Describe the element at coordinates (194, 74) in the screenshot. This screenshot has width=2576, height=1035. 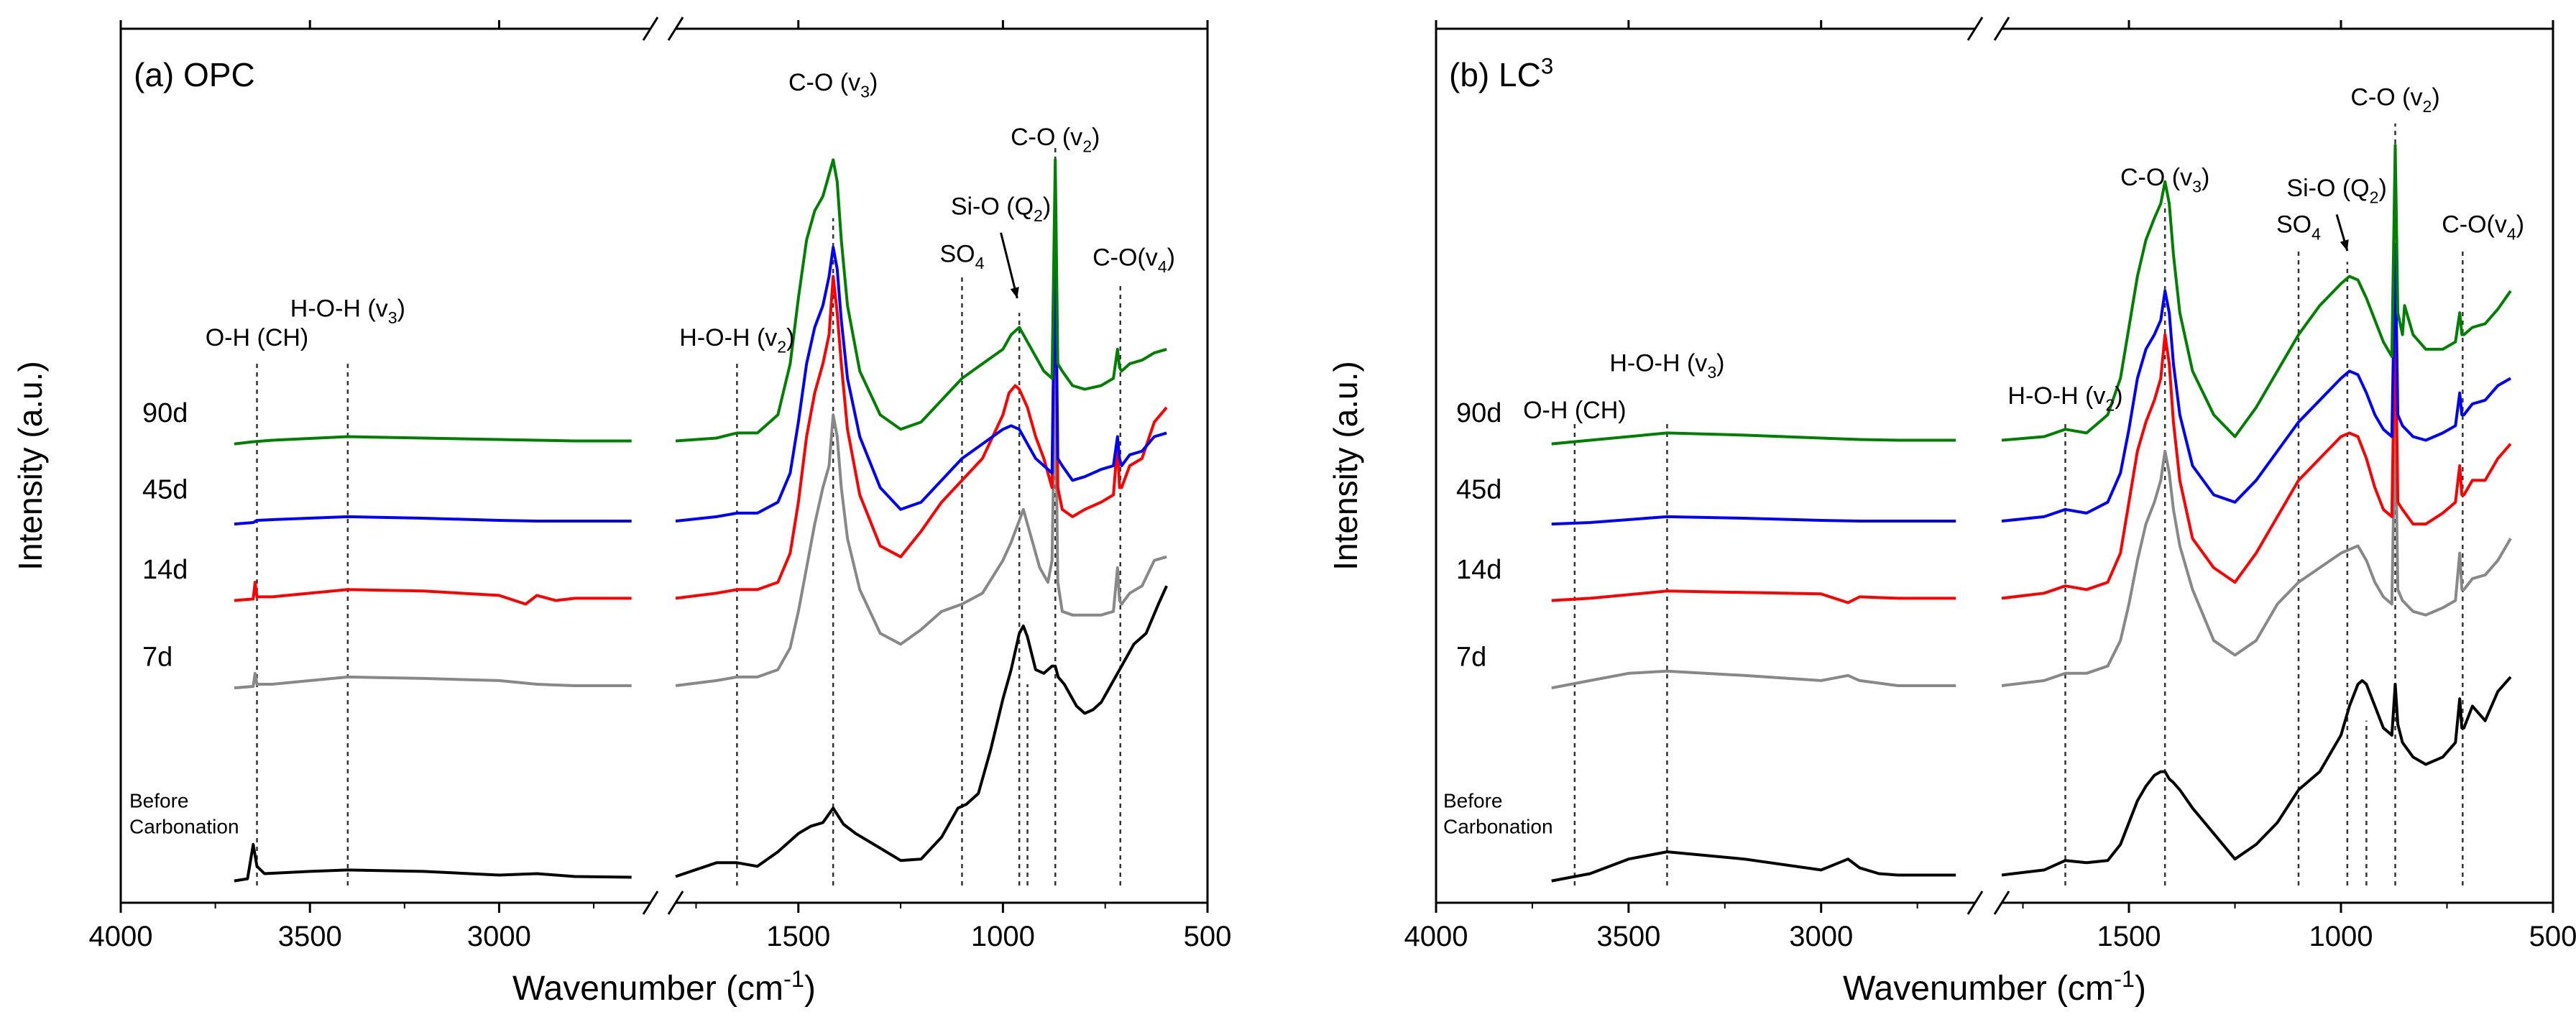
I see `panel-title: (a) OPC` at that location.